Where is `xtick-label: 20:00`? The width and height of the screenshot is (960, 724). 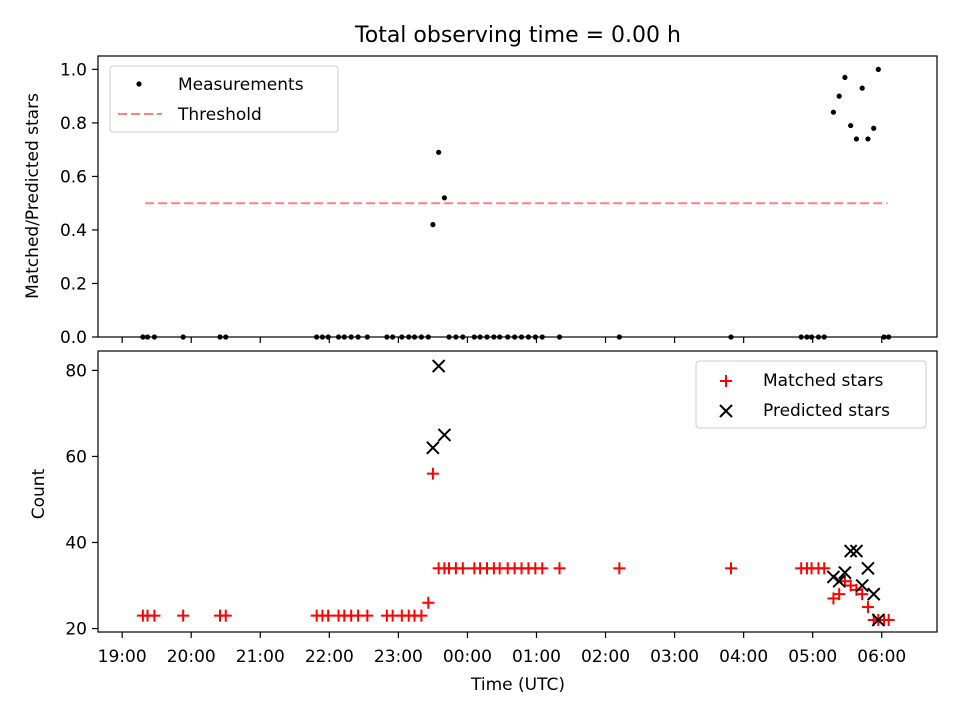 xtick-label: 20:00 is located at coordinates (191, 657).